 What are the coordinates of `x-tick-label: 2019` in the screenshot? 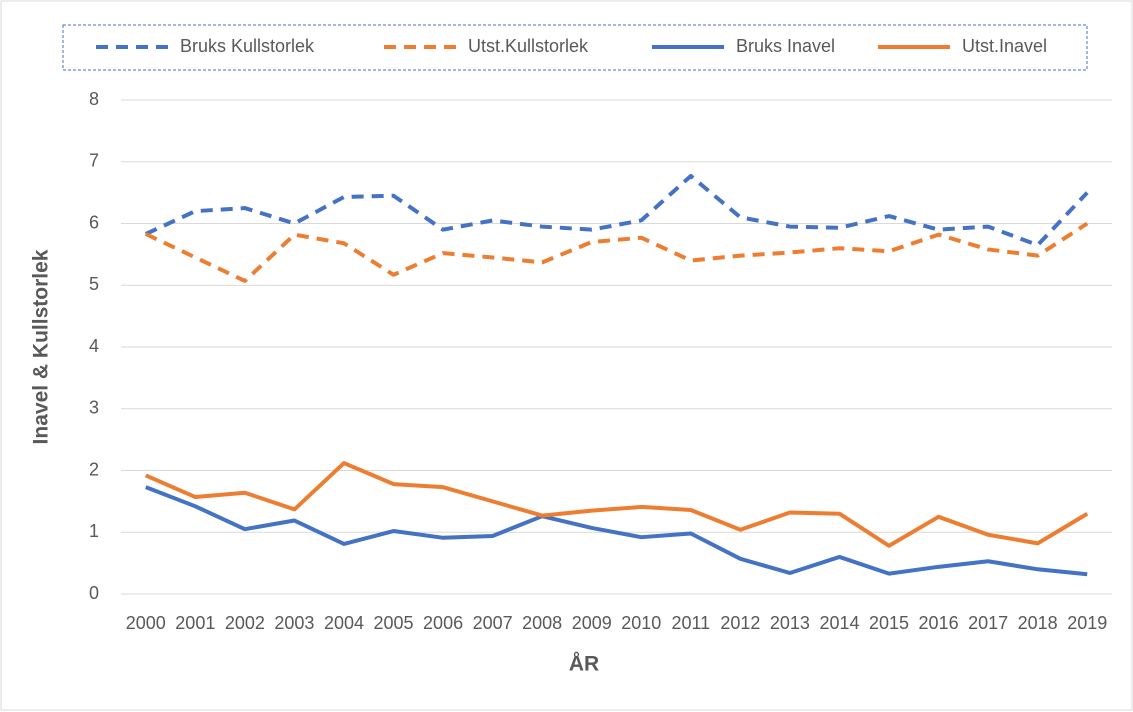 It's located at (1087, 623).